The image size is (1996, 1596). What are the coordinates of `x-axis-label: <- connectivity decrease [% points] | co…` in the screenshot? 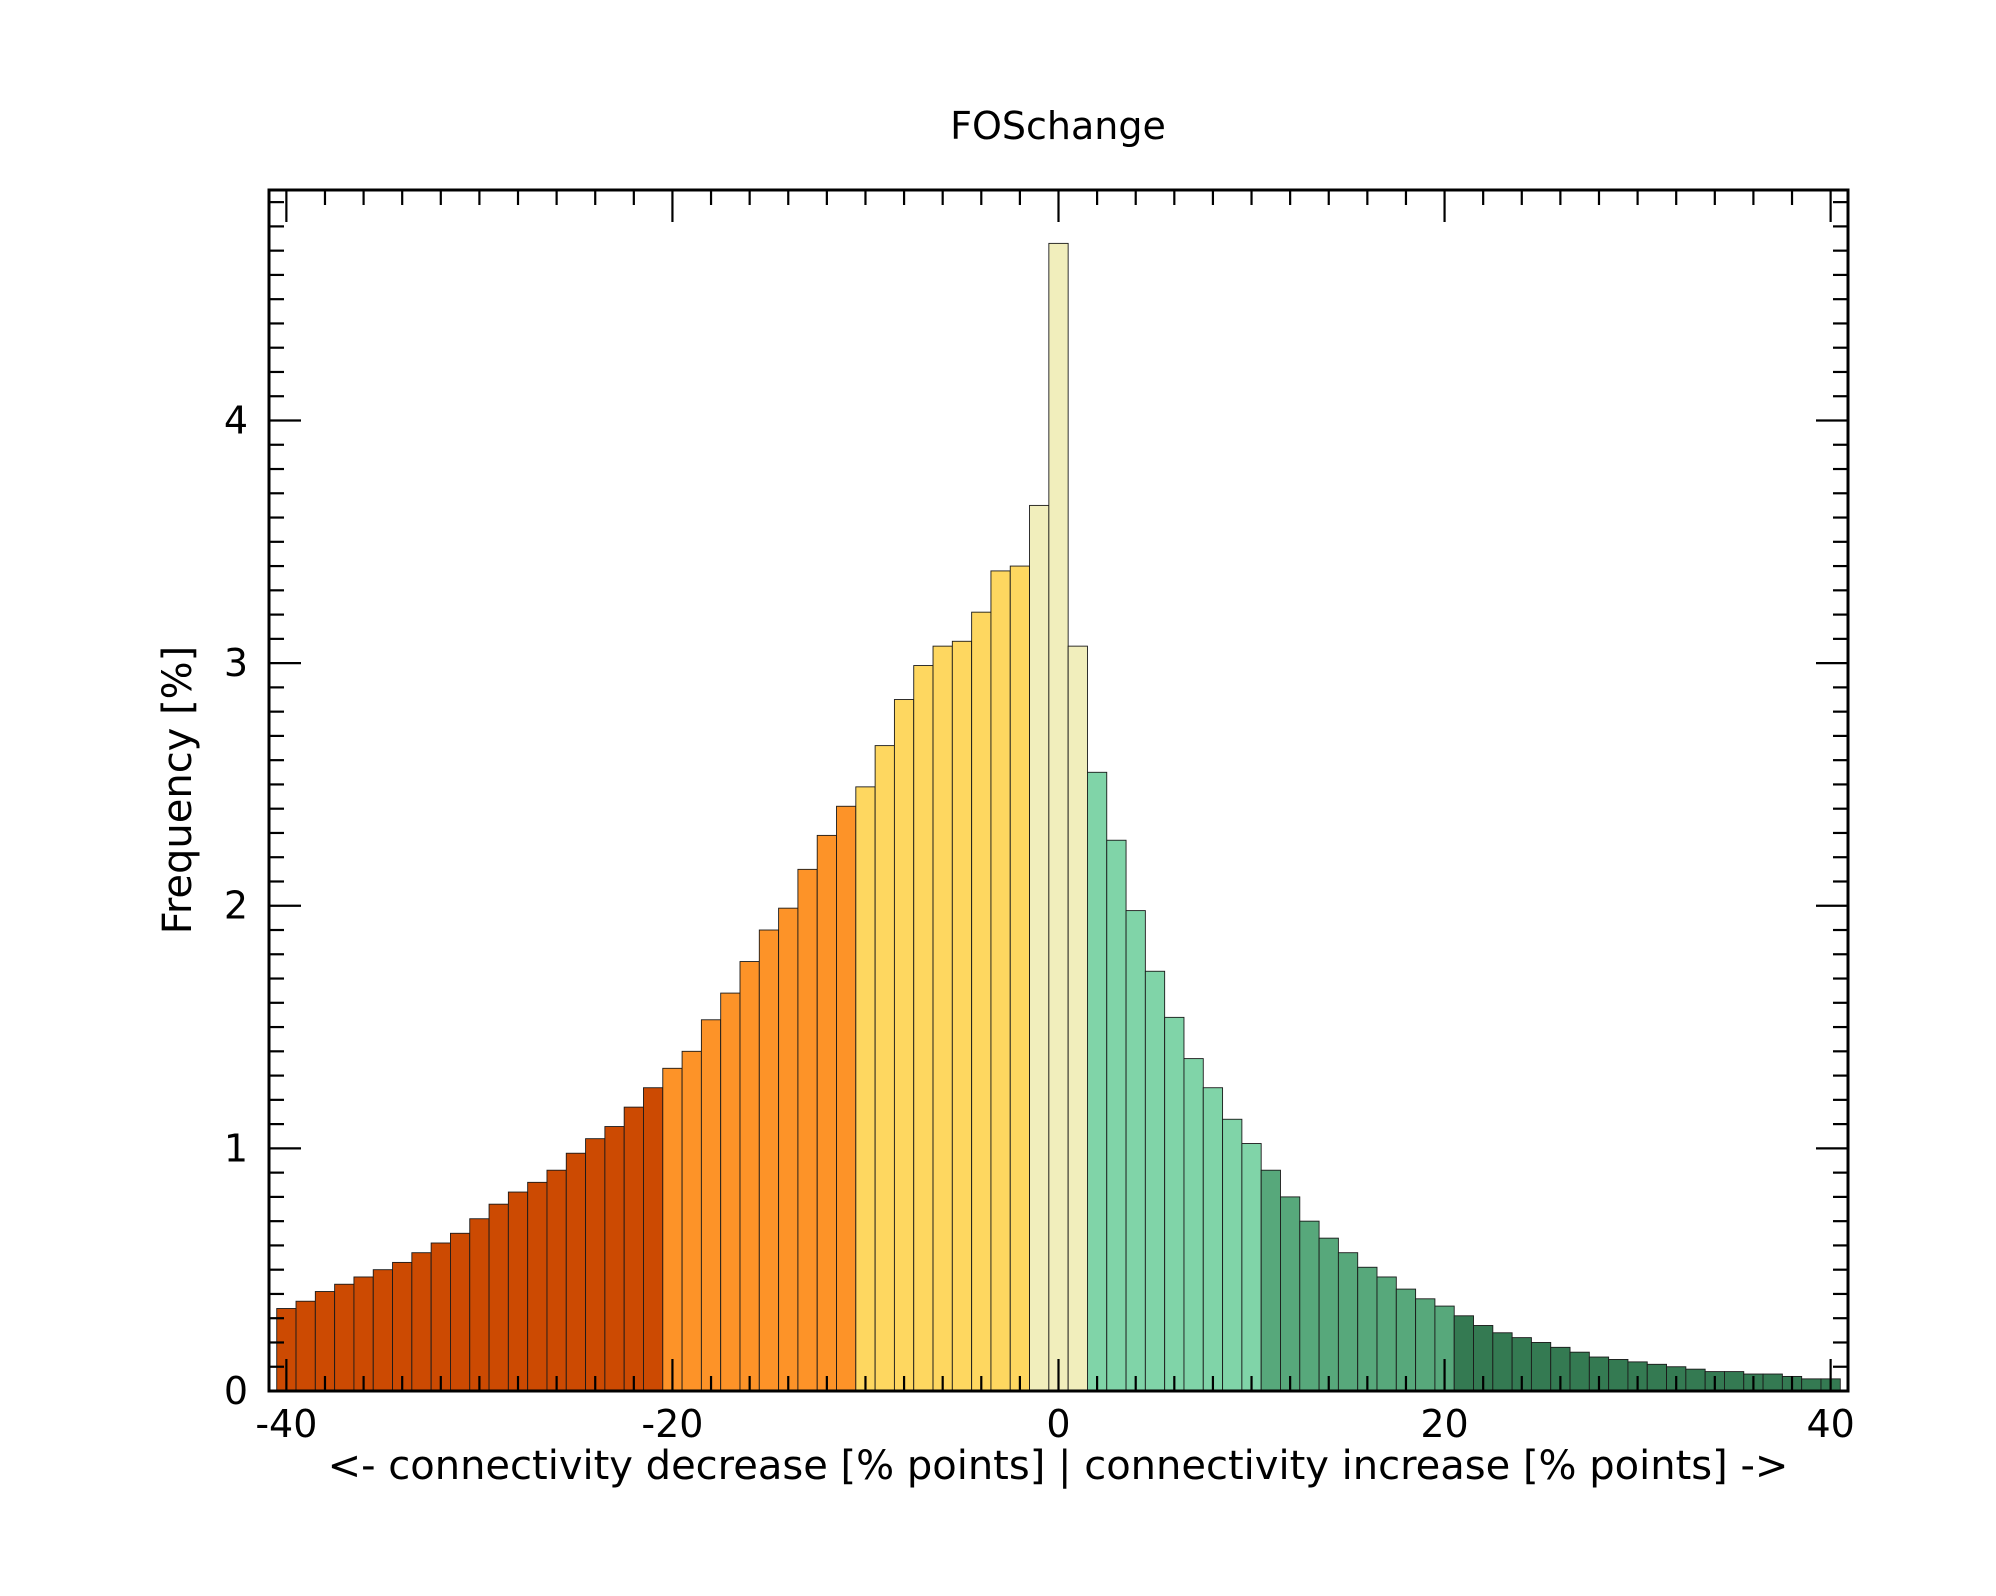 It's located at (1058, 1466).